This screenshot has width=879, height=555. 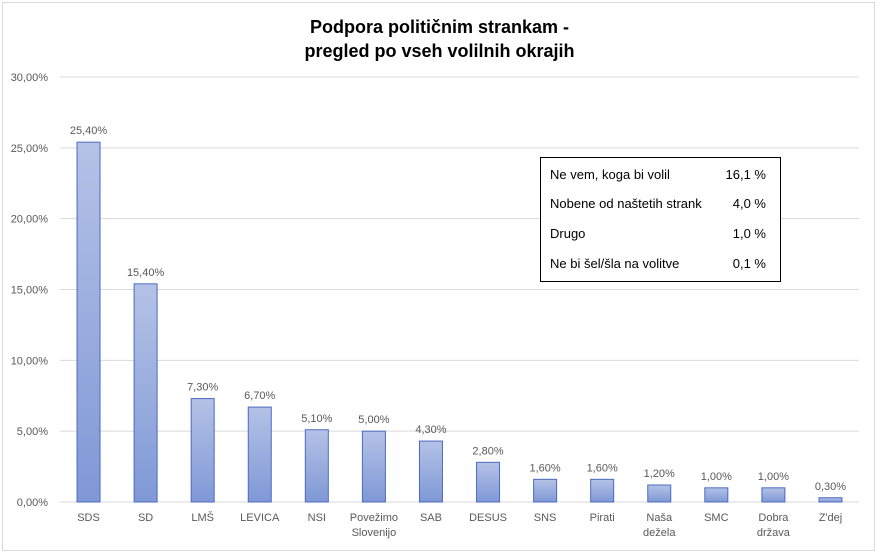 What do you see at coordinates (316, 419) in the screenshot?
I see `data-label: 5,10%` at bounding box center [316, 419].